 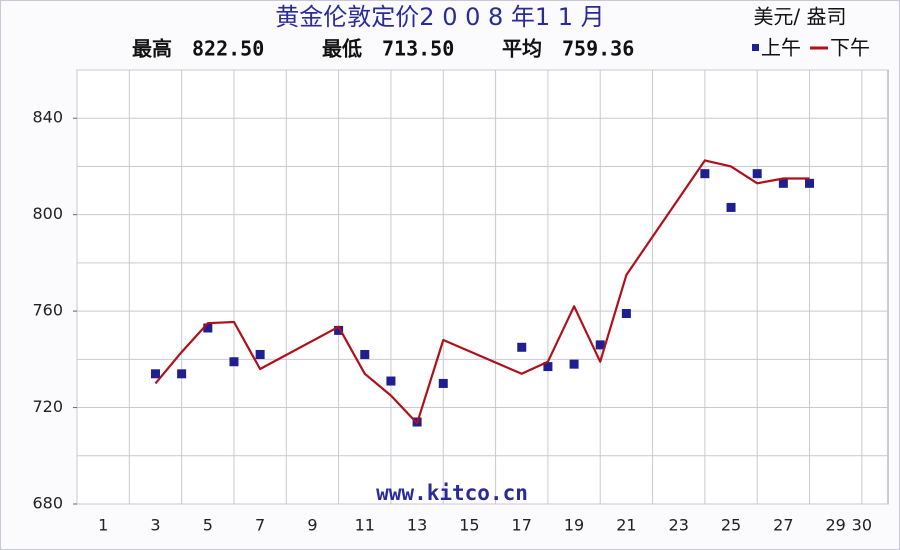 What do you see at coordinates (850, 48) in the screenshot?
I see `legend-label: 下午` at bounding box center [850, 48].